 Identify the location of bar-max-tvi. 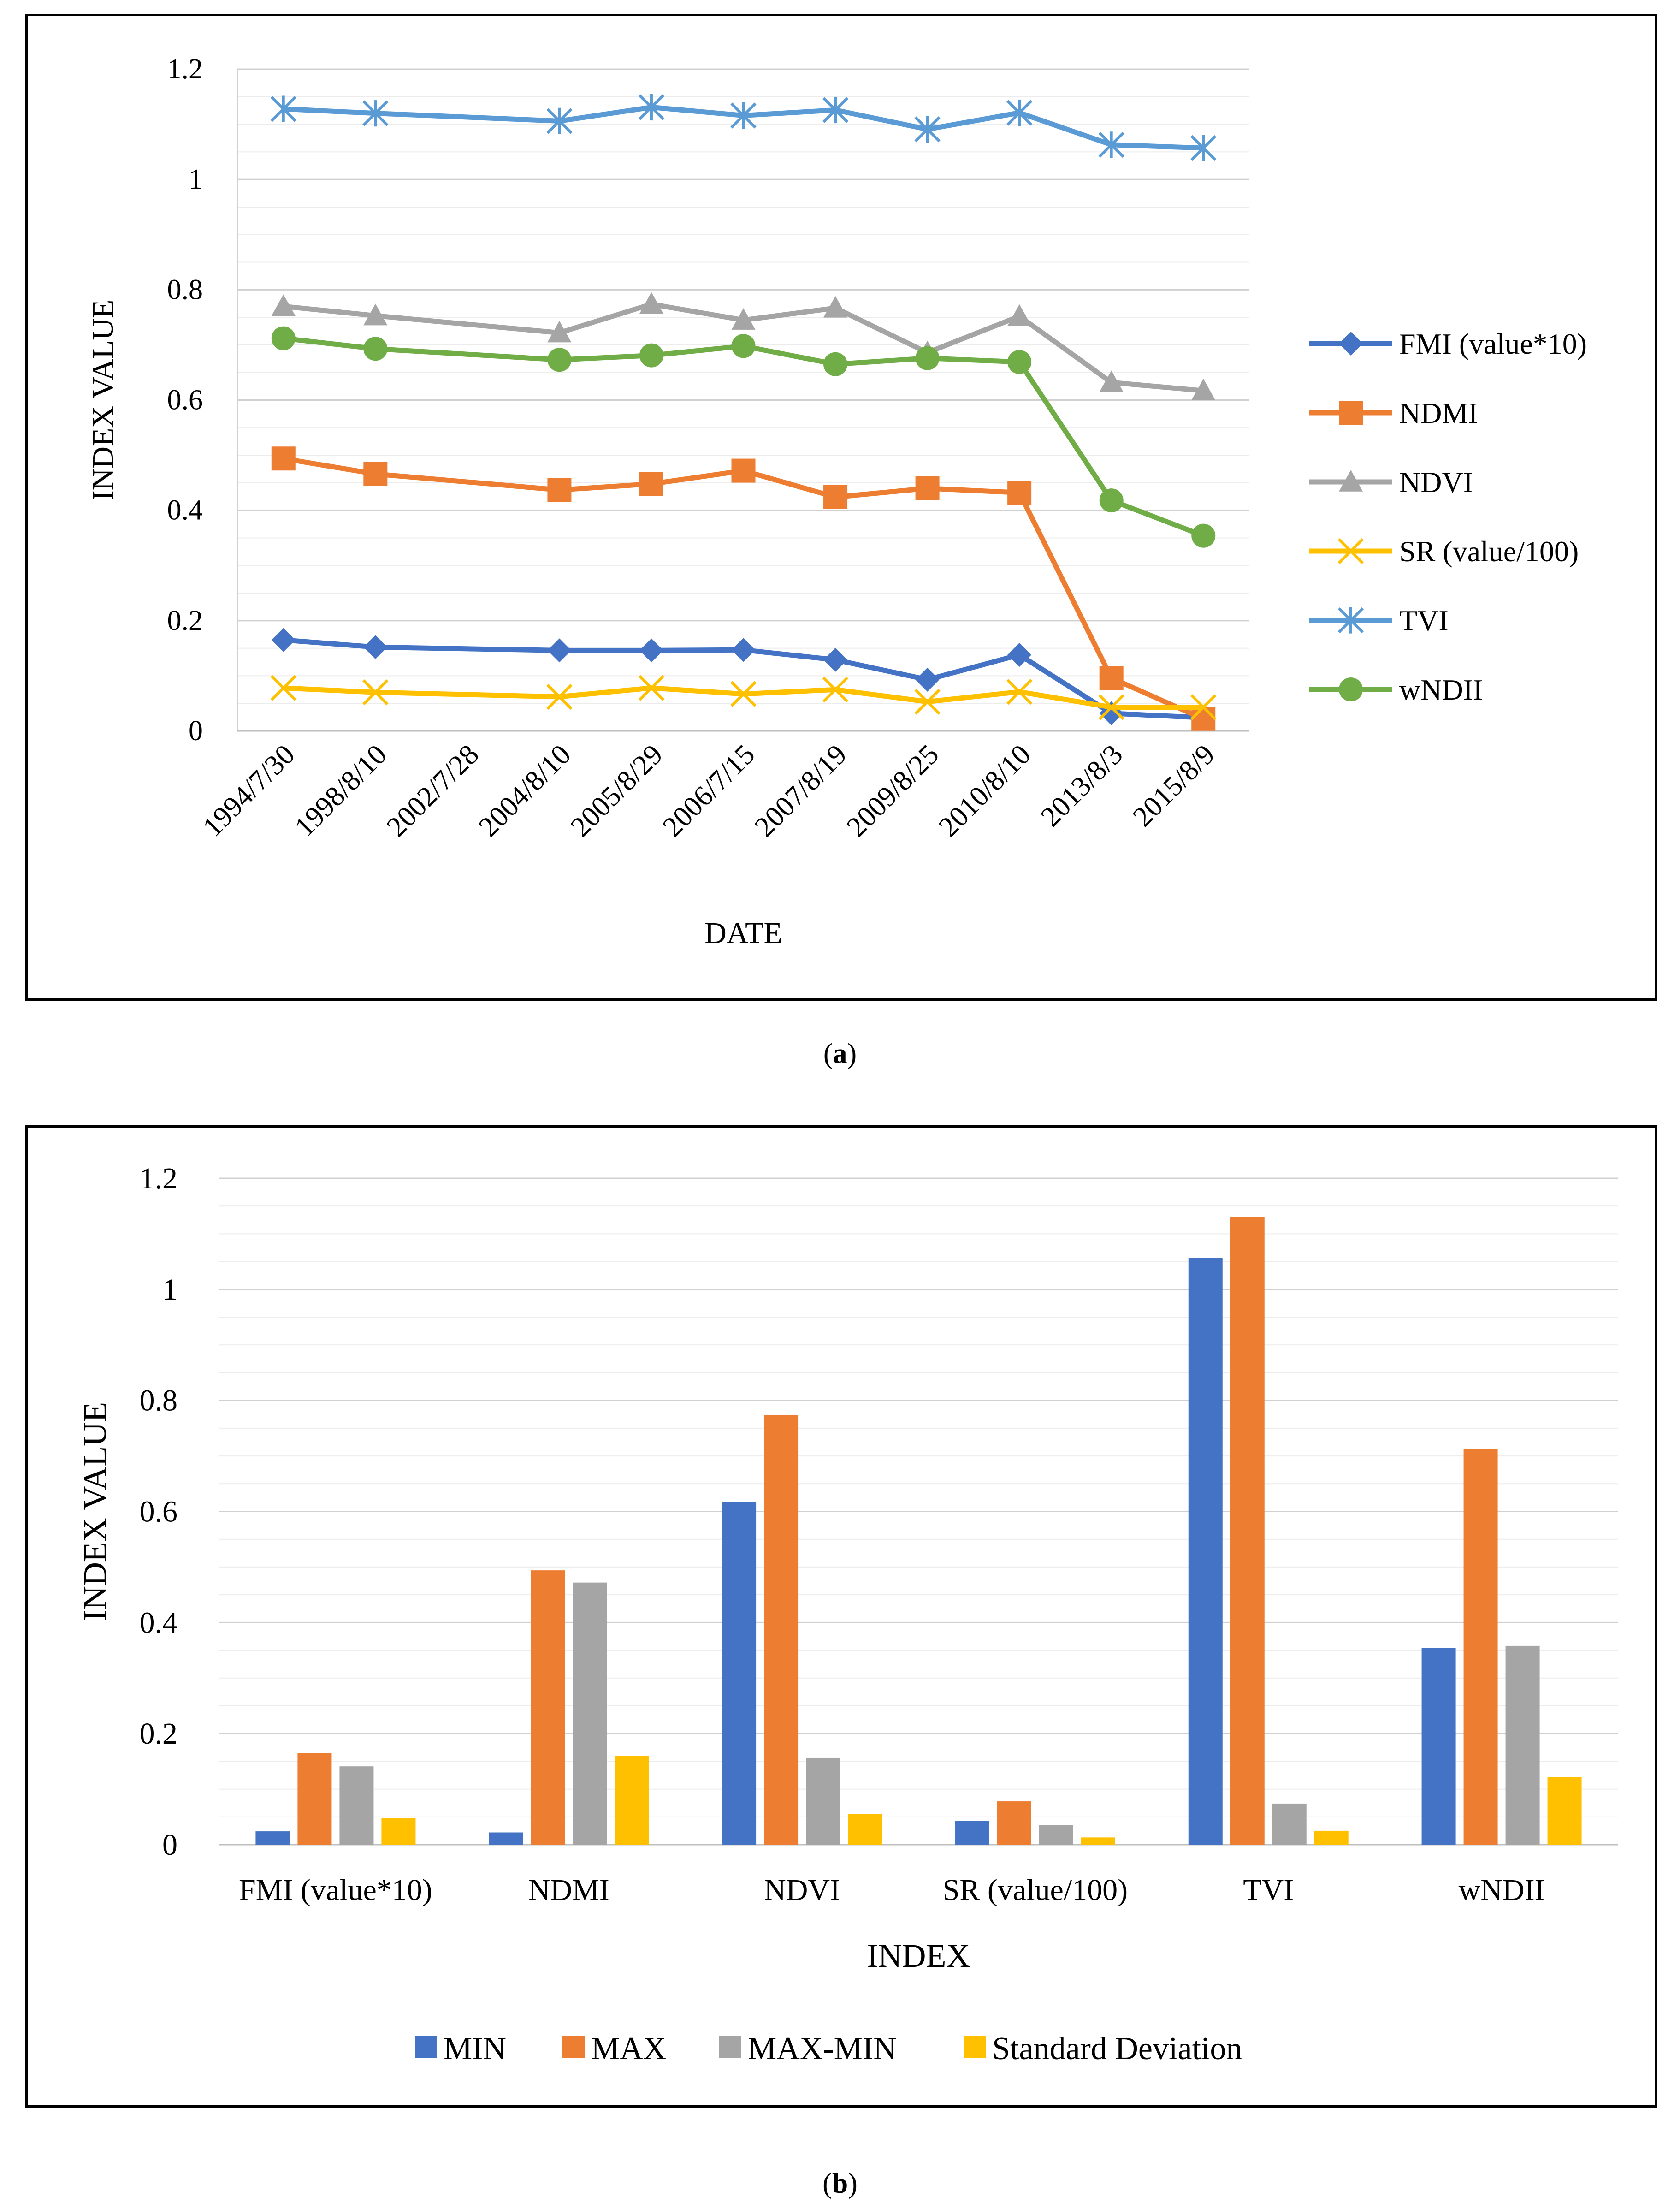
(1247, 1531).